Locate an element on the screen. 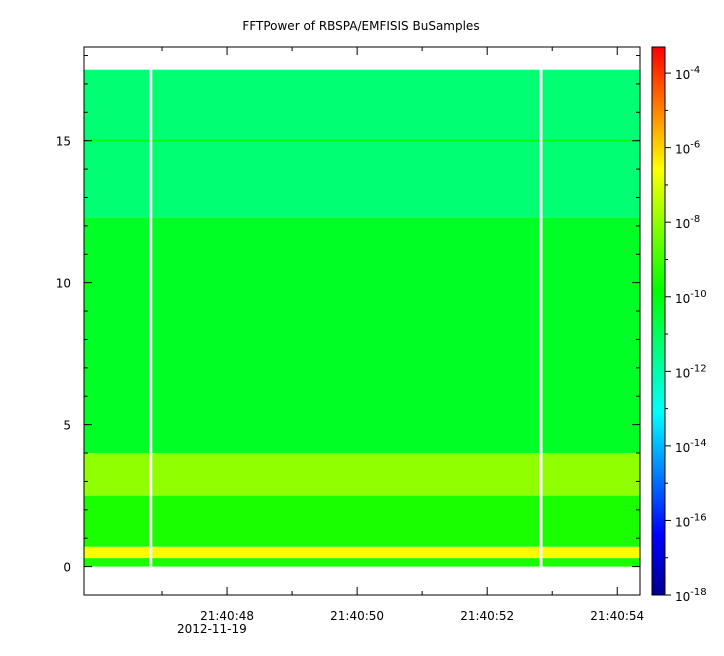 This screenshot has width=724, height=656. colorbar-tick-label: 10⁻⁴ is located at coordinates (687, 73).